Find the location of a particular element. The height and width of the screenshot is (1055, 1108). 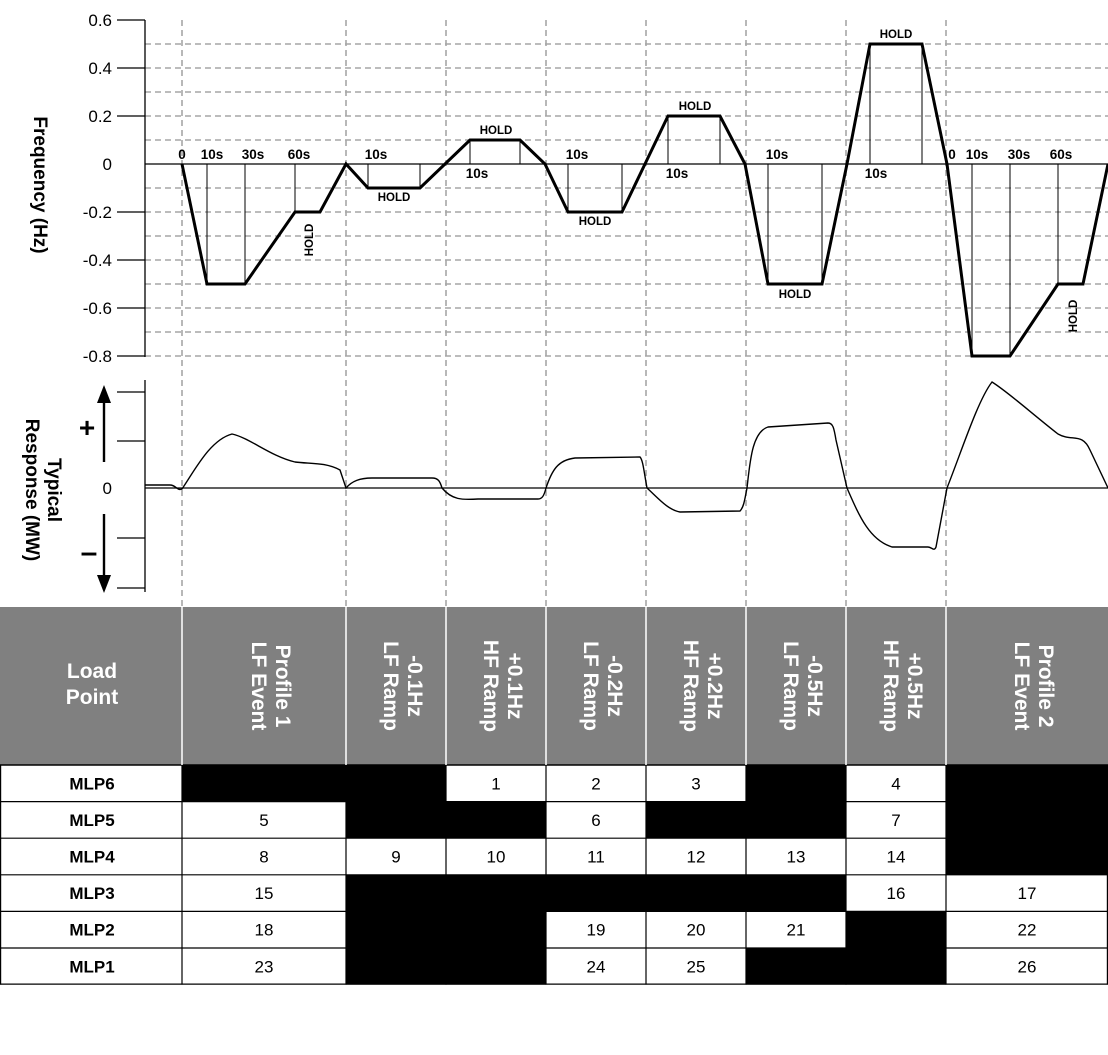

test-number: 13 is located at coordinates (796, 857).